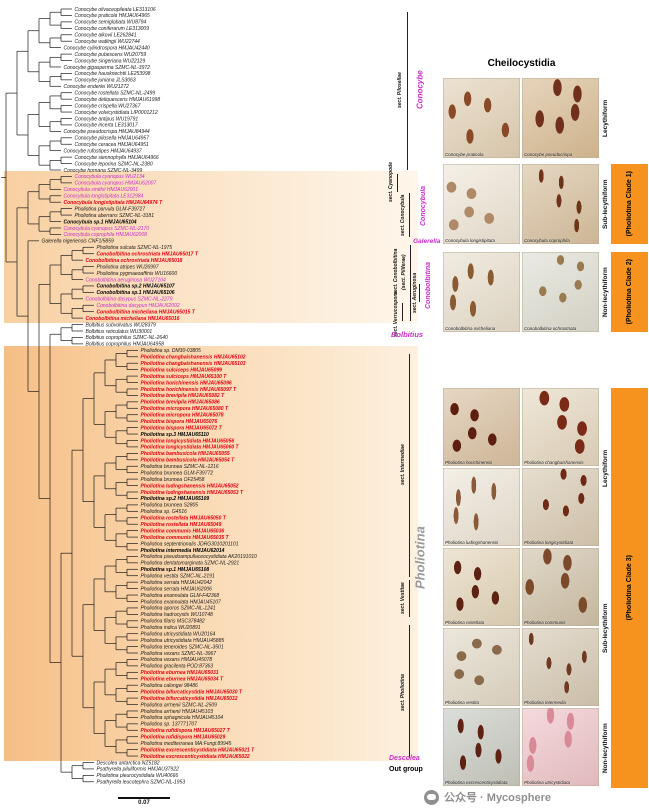  I want to click on taxon-label: Conocybula cyanopus HMJAU62007, so click(116, 184).